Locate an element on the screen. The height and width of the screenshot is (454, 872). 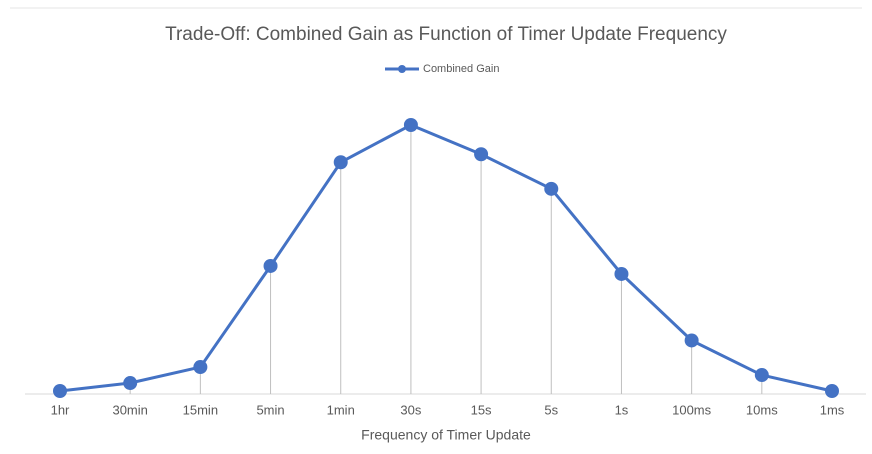
x-tick-label: 1s is located at coordinates (622, 409).